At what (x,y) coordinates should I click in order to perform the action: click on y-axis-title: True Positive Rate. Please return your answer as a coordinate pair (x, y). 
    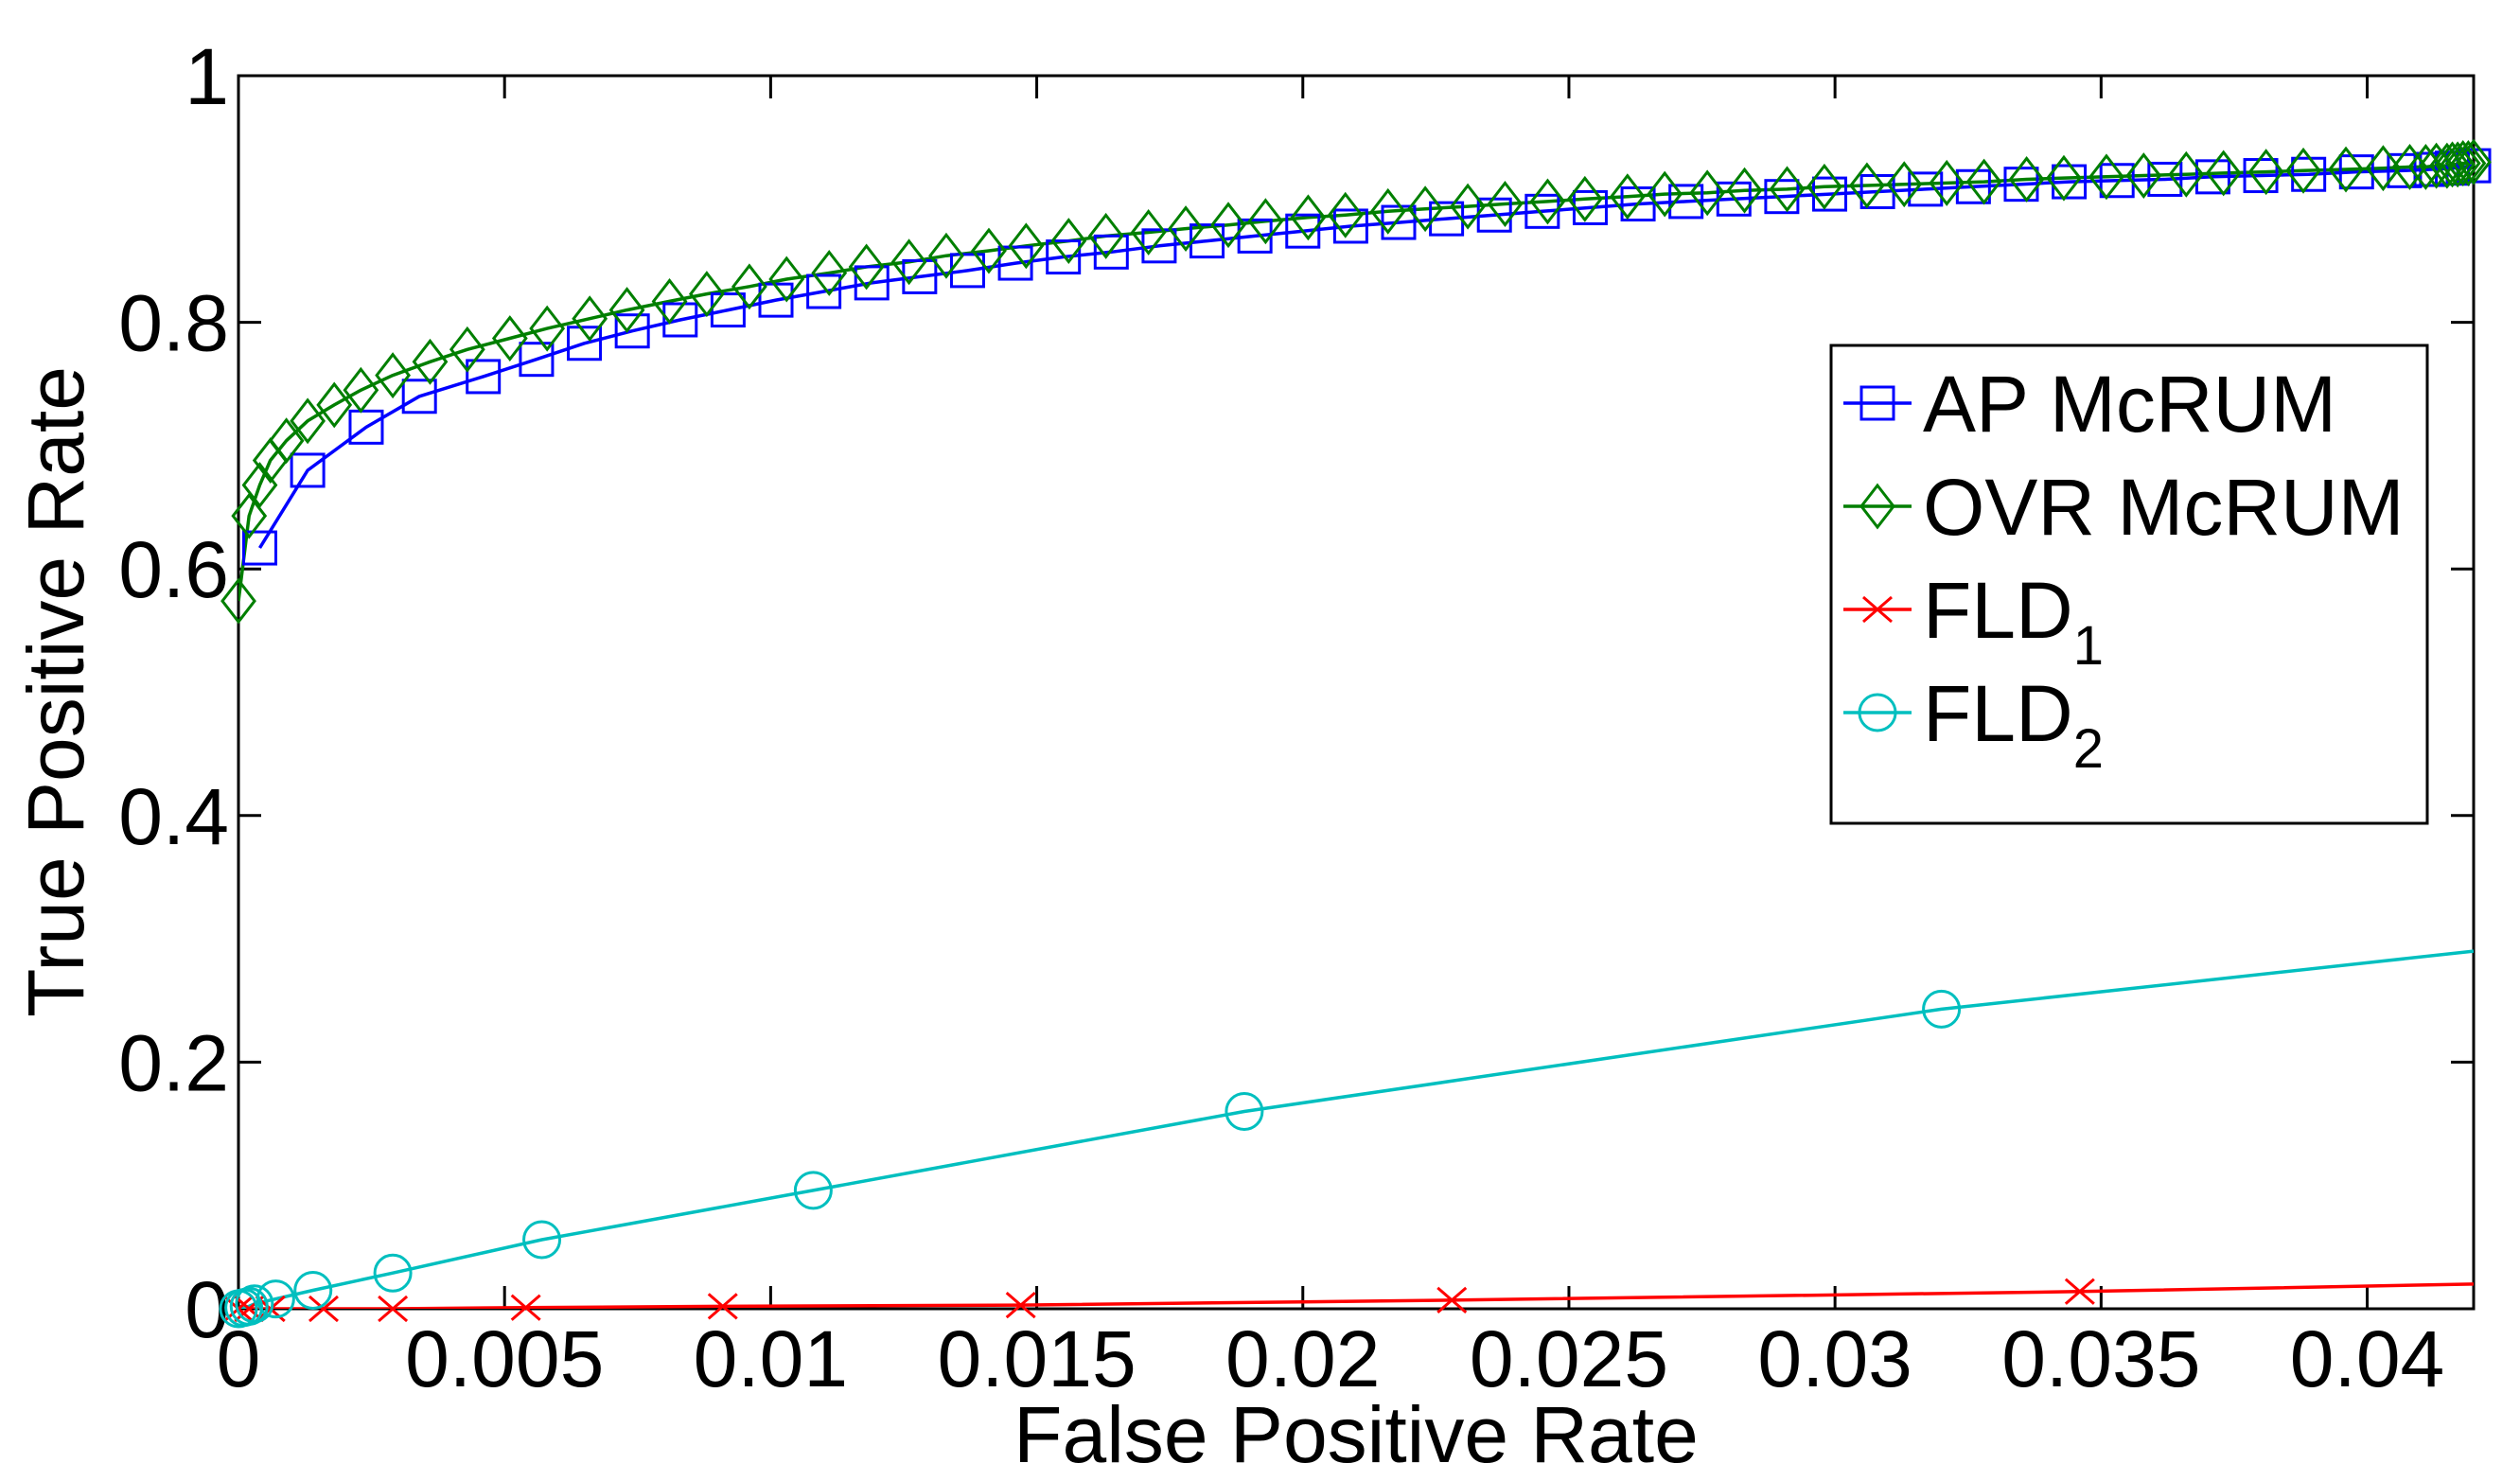
    Looking at the image, I should click on (55, 691).